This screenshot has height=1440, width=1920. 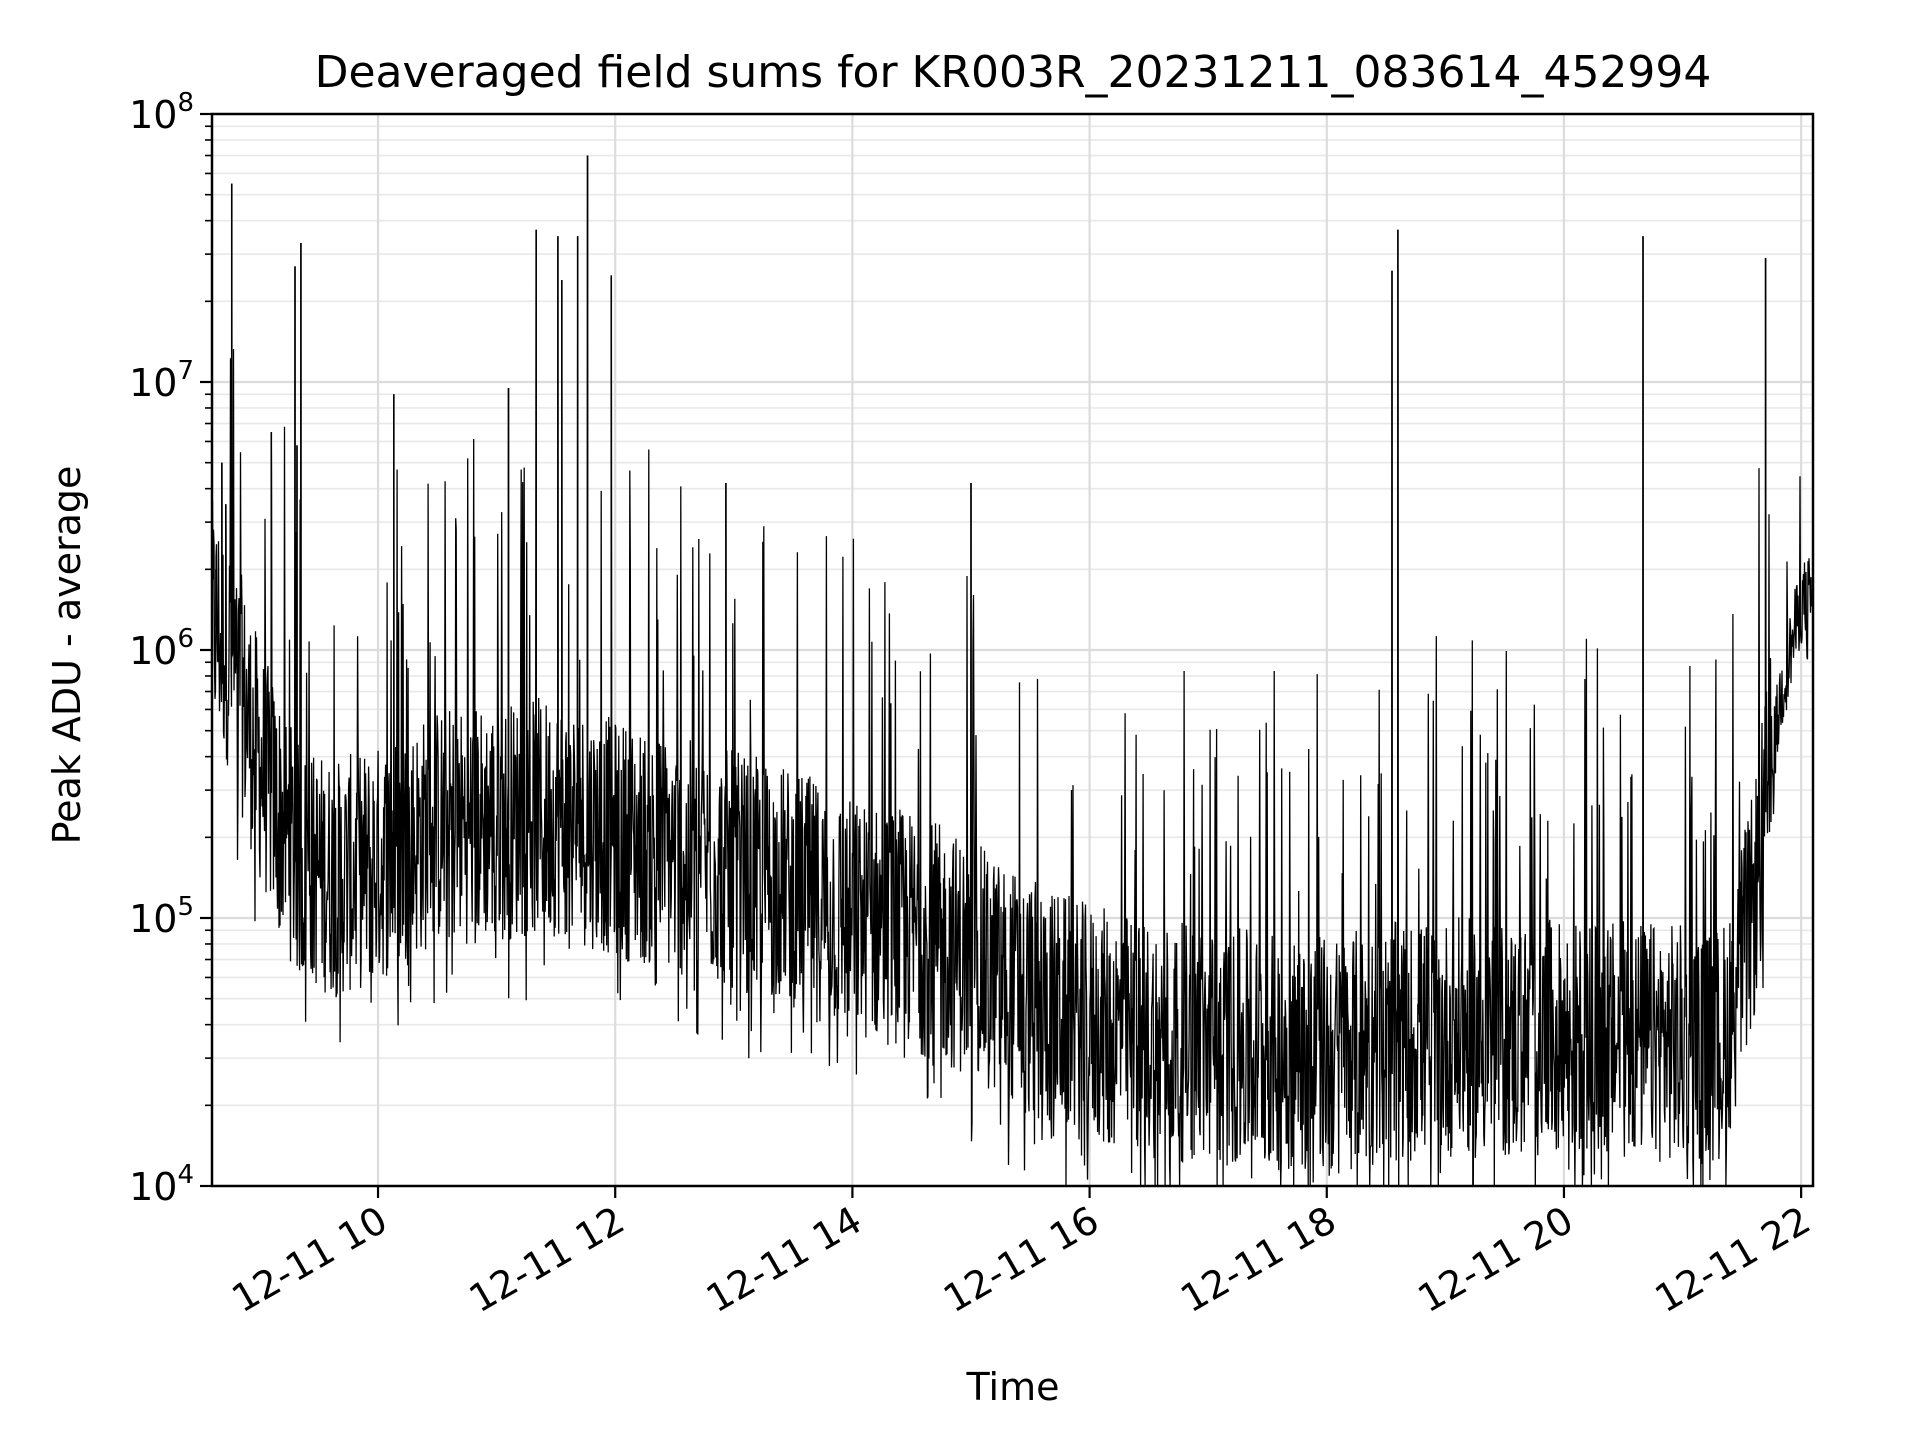 What do you see at coordinates (67, 655) in the screenshot?
I see `y-axis-label: Peak ADU - average` at bounding box center [67, 655].